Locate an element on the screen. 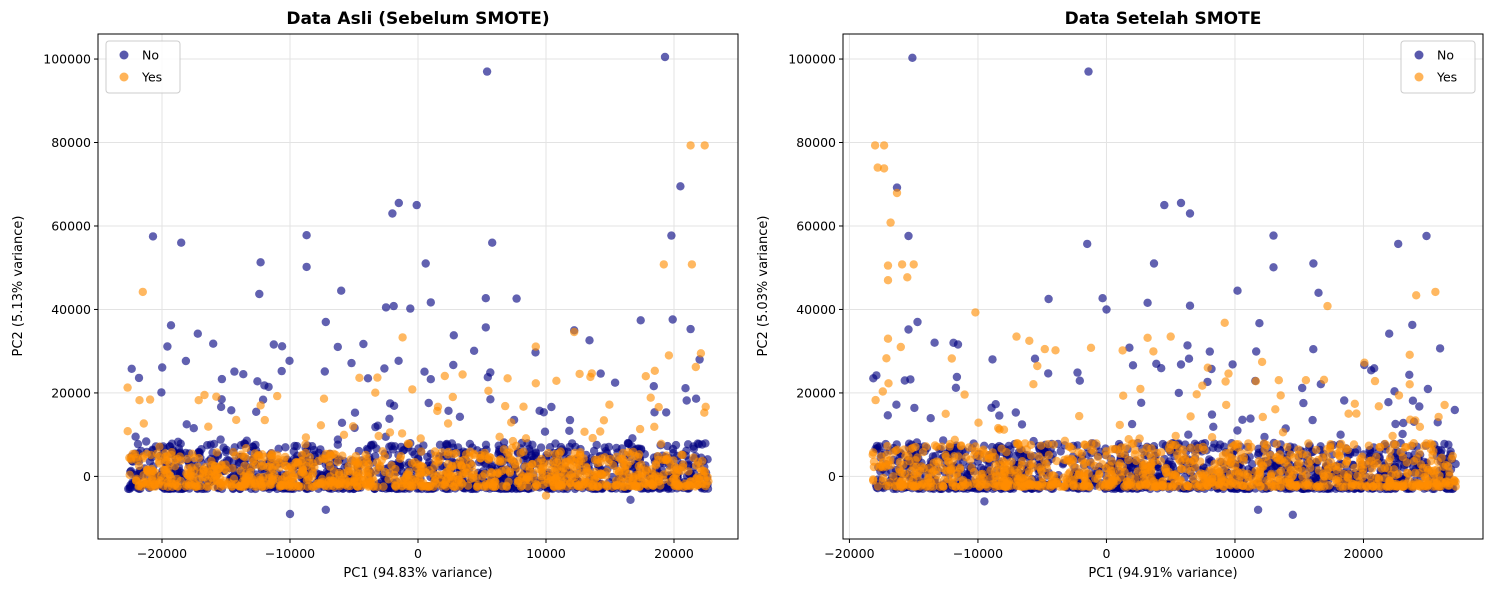  y-axis-label-left: PC2 (5.13% variance) is located at coordinates (18, 286).